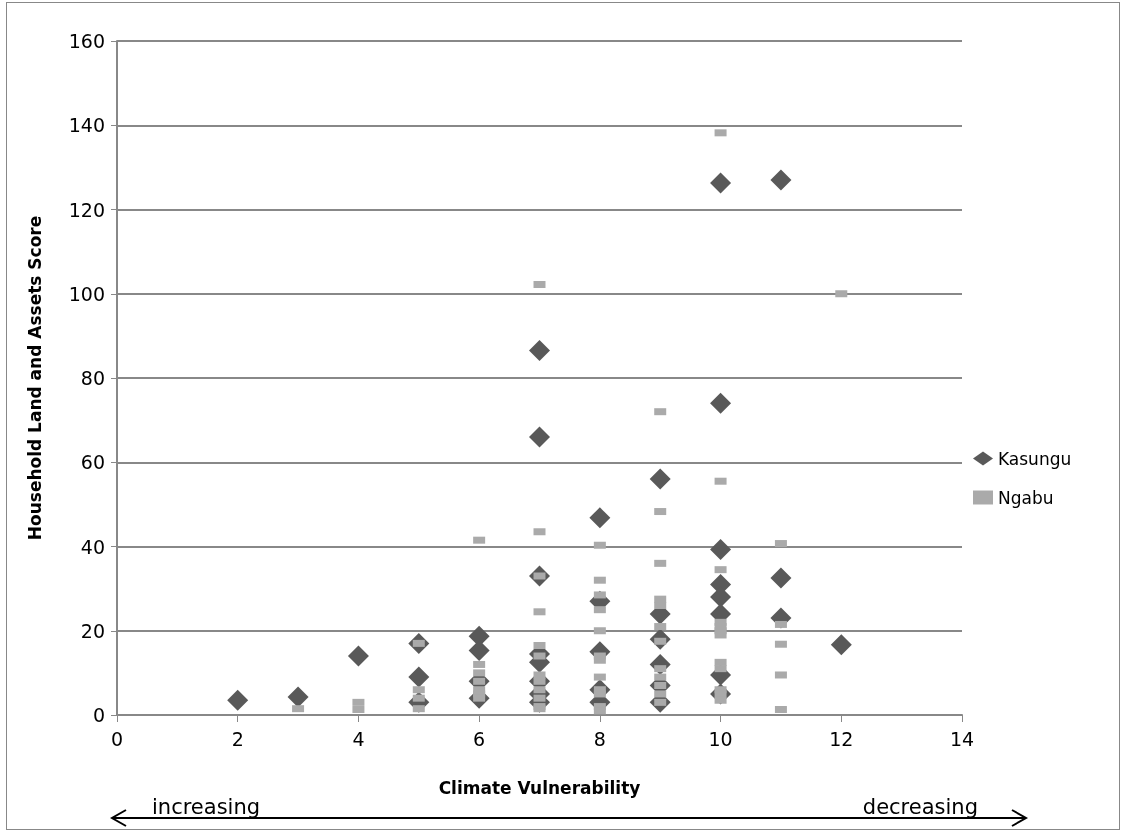 Image resolution: width=1128 pixels, height=836 pixels. I want to click on legend-label: Ngabu, so click(1026, 497).